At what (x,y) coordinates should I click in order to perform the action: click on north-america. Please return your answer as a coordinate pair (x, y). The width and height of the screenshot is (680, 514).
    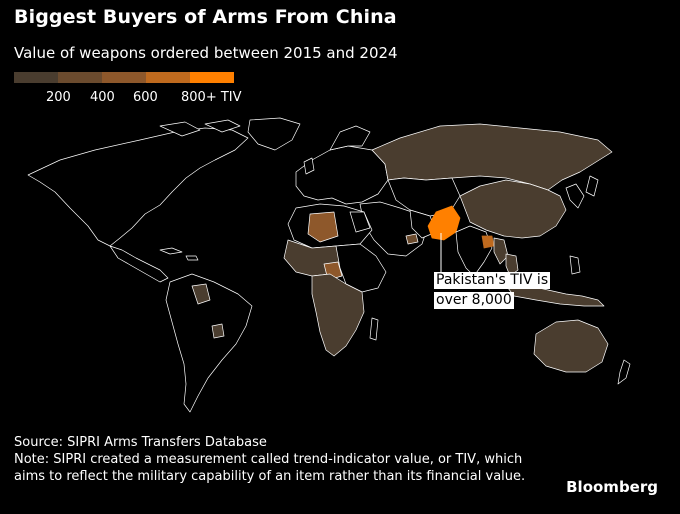
    Looking at the image, I should click on (138, 187).